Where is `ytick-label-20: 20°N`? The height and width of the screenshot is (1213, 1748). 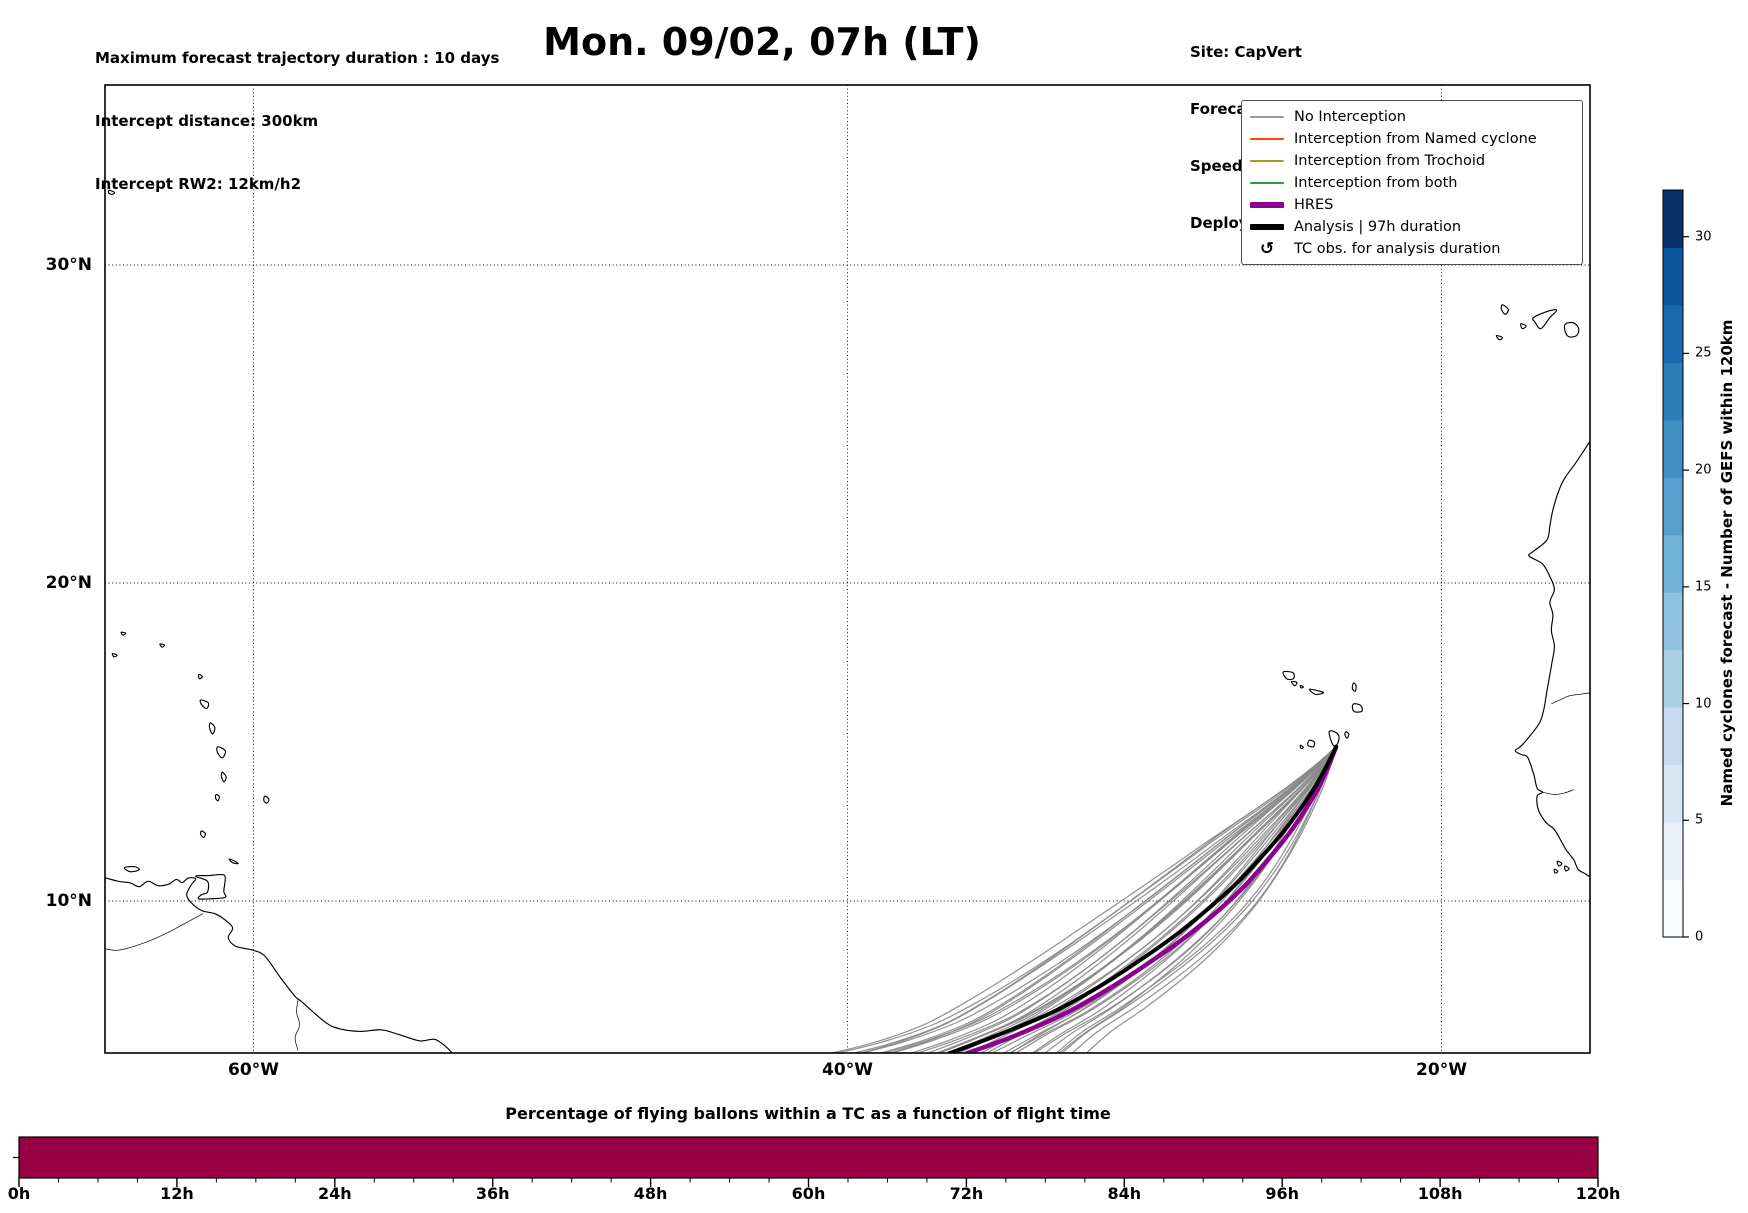 ytick-label-20: 20°N is located at coordinates (68, 583).